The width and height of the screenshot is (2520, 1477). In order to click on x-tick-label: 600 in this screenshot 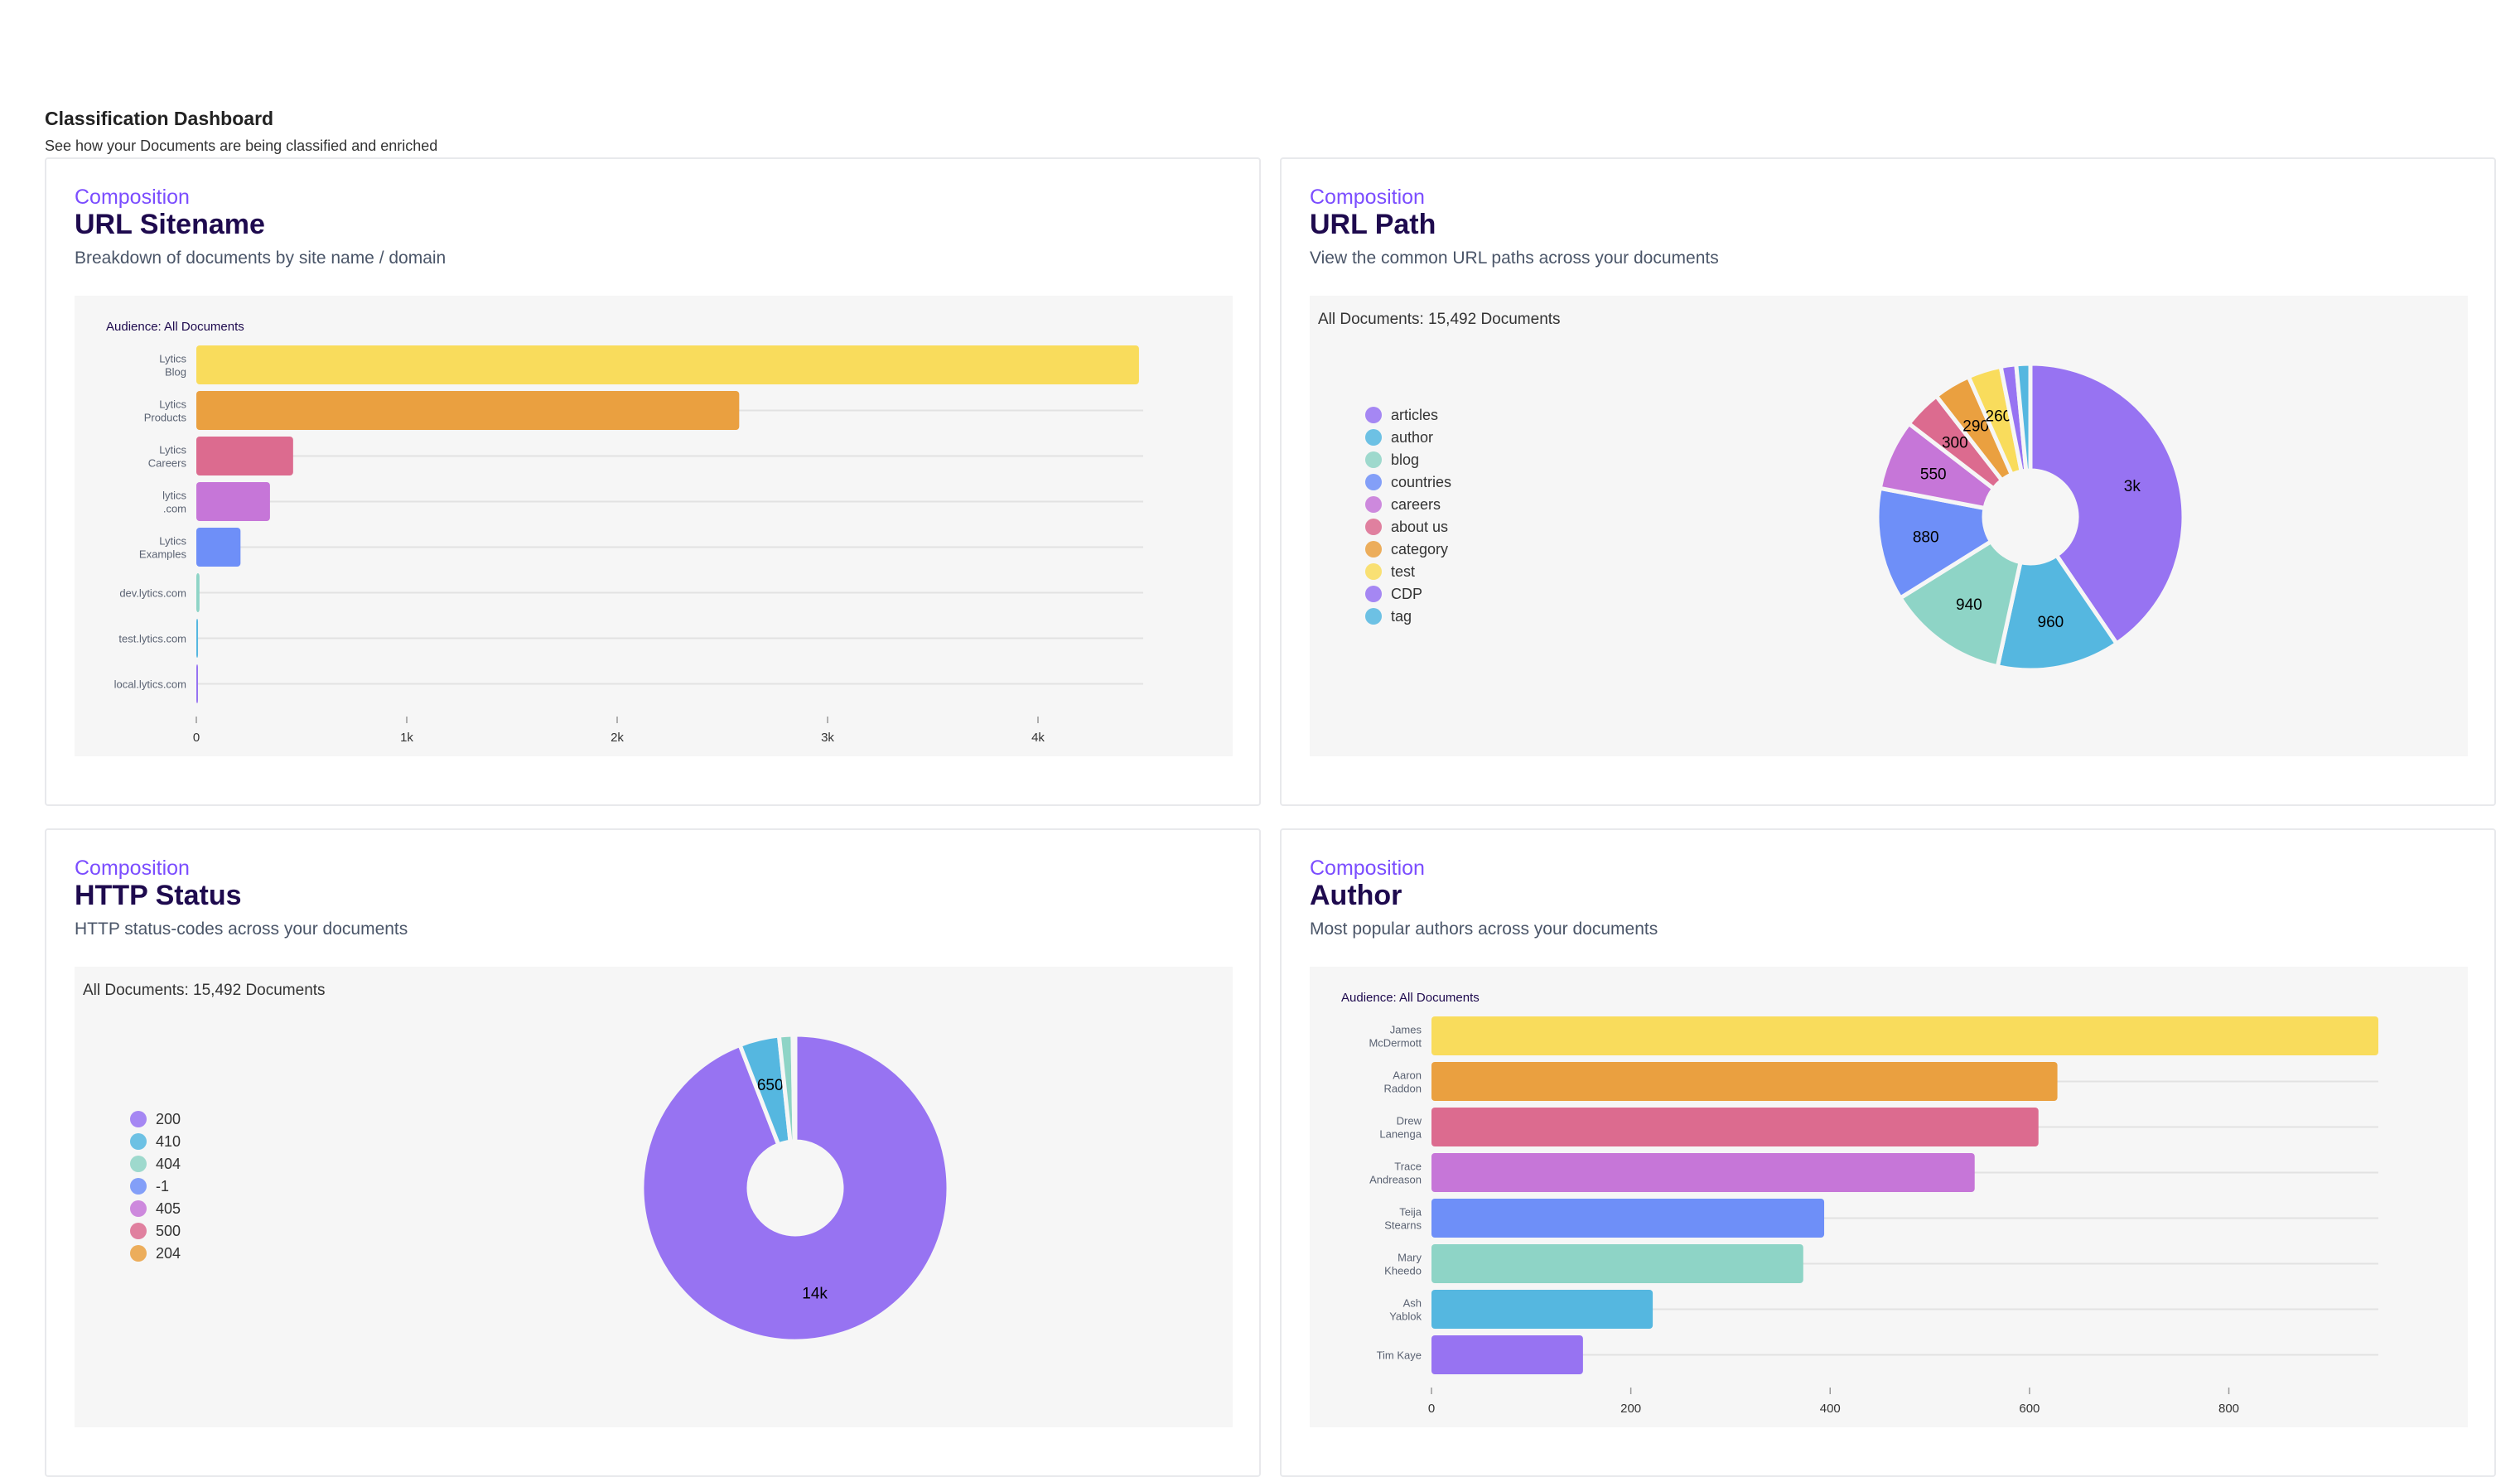, I will do `click(2029, 1409)`.